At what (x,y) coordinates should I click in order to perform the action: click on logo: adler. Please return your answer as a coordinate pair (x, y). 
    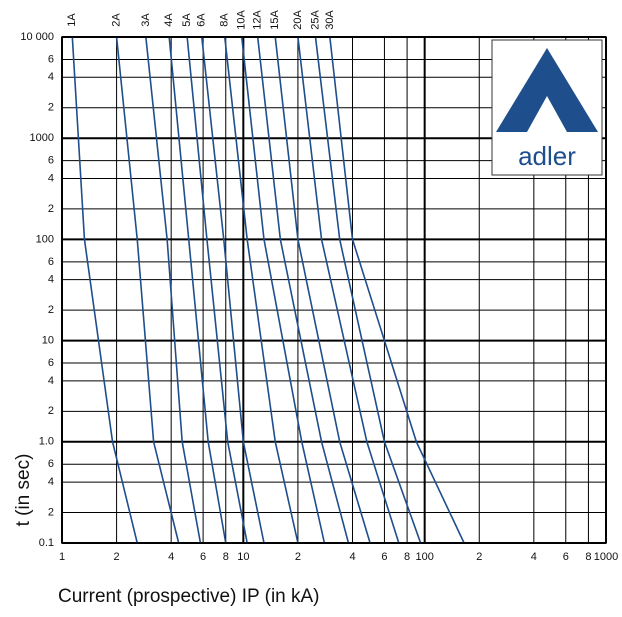
    Looking at the image, I should click on (547, 107).